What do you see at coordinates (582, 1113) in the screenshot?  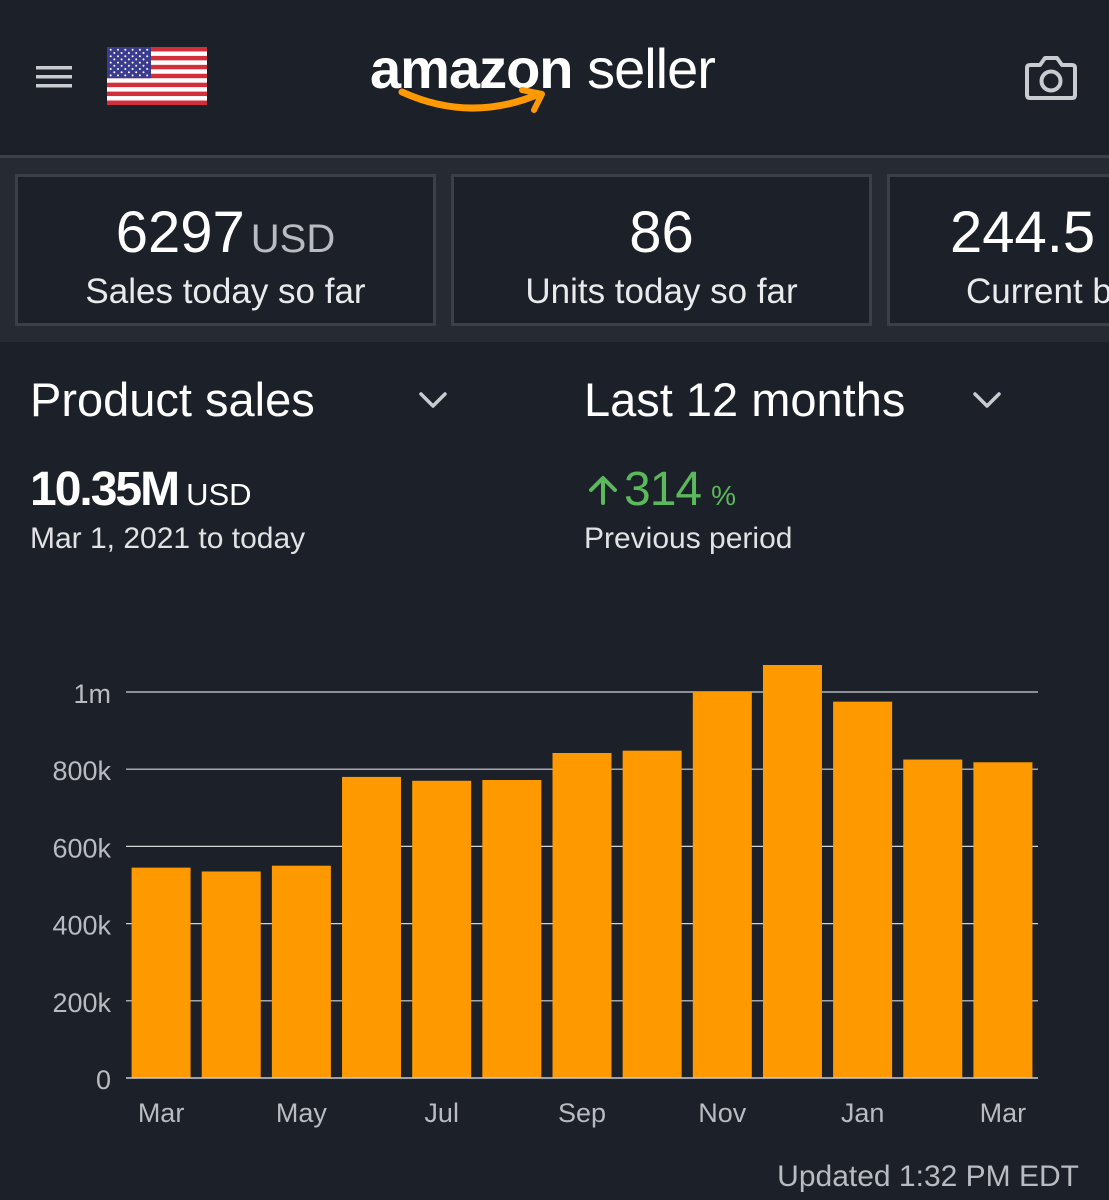 I see `x-tick-label: Sep` at bounding box center [582, 1113].